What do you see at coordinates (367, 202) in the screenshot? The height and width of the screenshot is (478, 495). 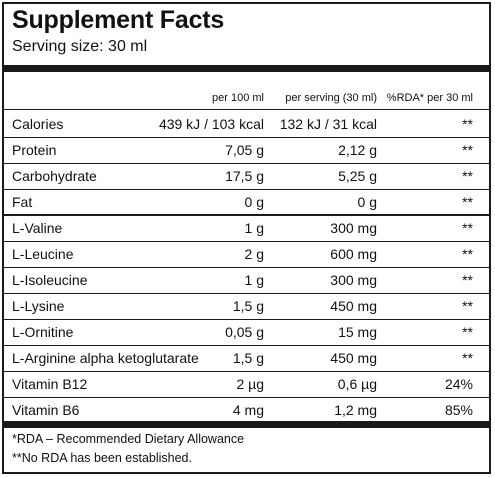 I see `value-per-serving: 0 g` at bounding box center [367, 202].